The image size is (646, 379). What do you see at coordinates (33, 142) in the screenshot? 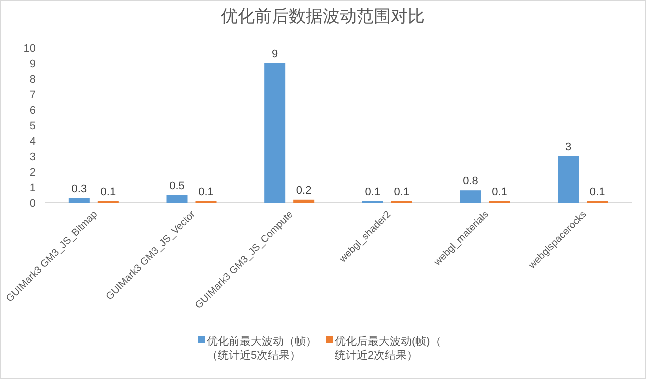
I see `y-tick-label: 4` at bounding box center [33, 142].